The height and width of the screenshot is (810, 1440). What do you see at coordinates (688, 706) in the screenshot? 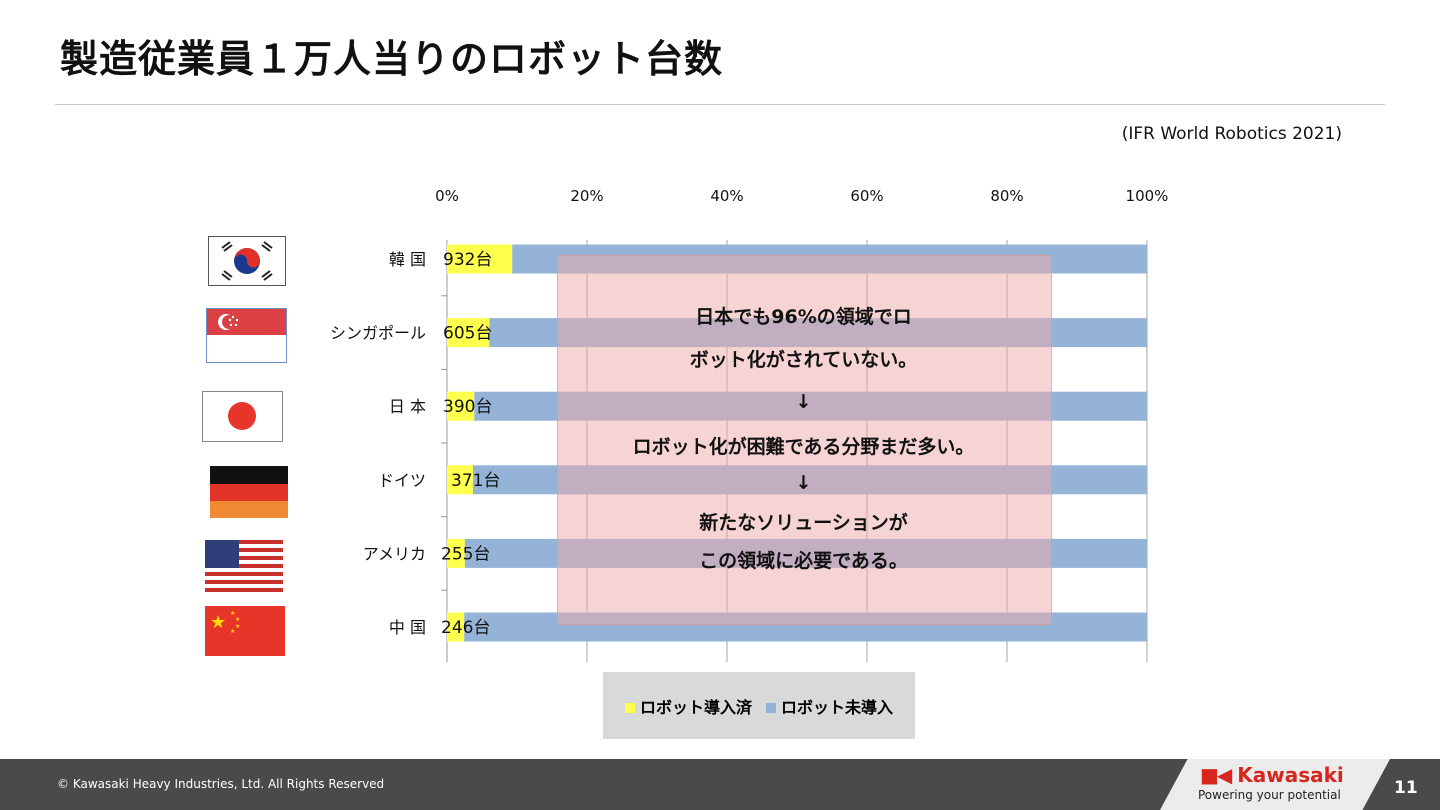
I see `legend-item-adopted: ロボット導入済` at bounding box center [688, 706].